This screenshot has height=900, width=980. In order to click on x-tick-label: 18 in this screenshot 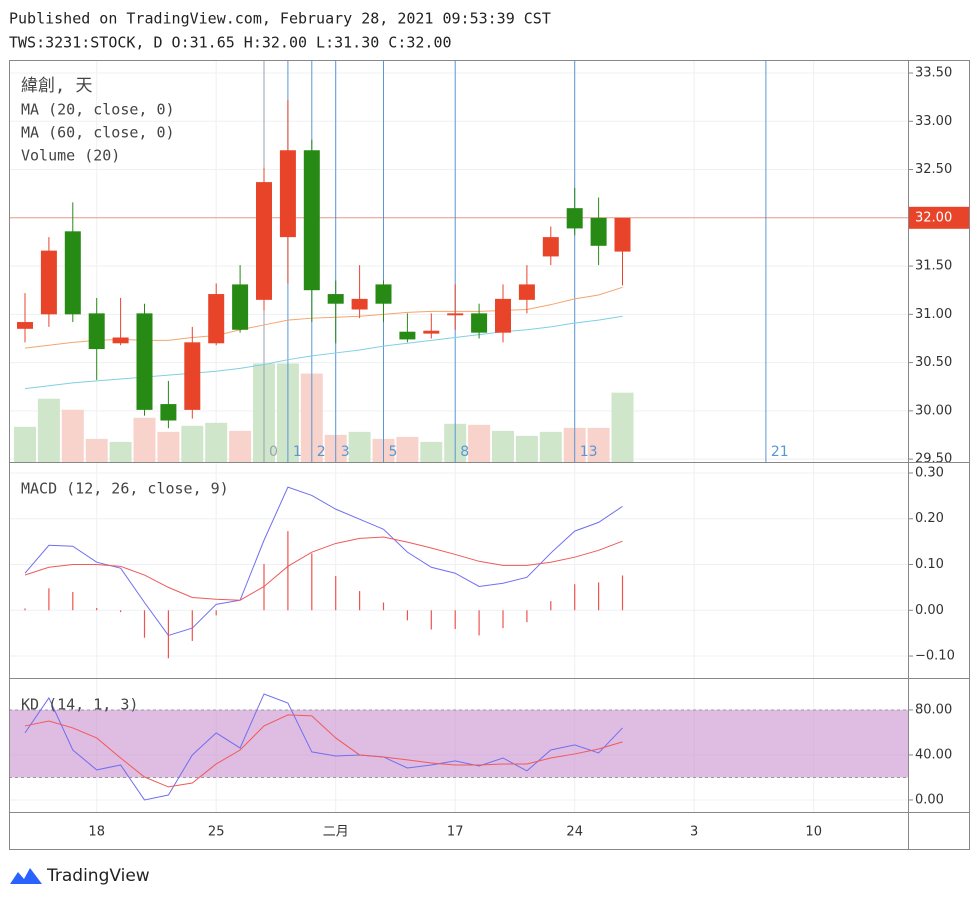, I will do `click(96, 832)`.